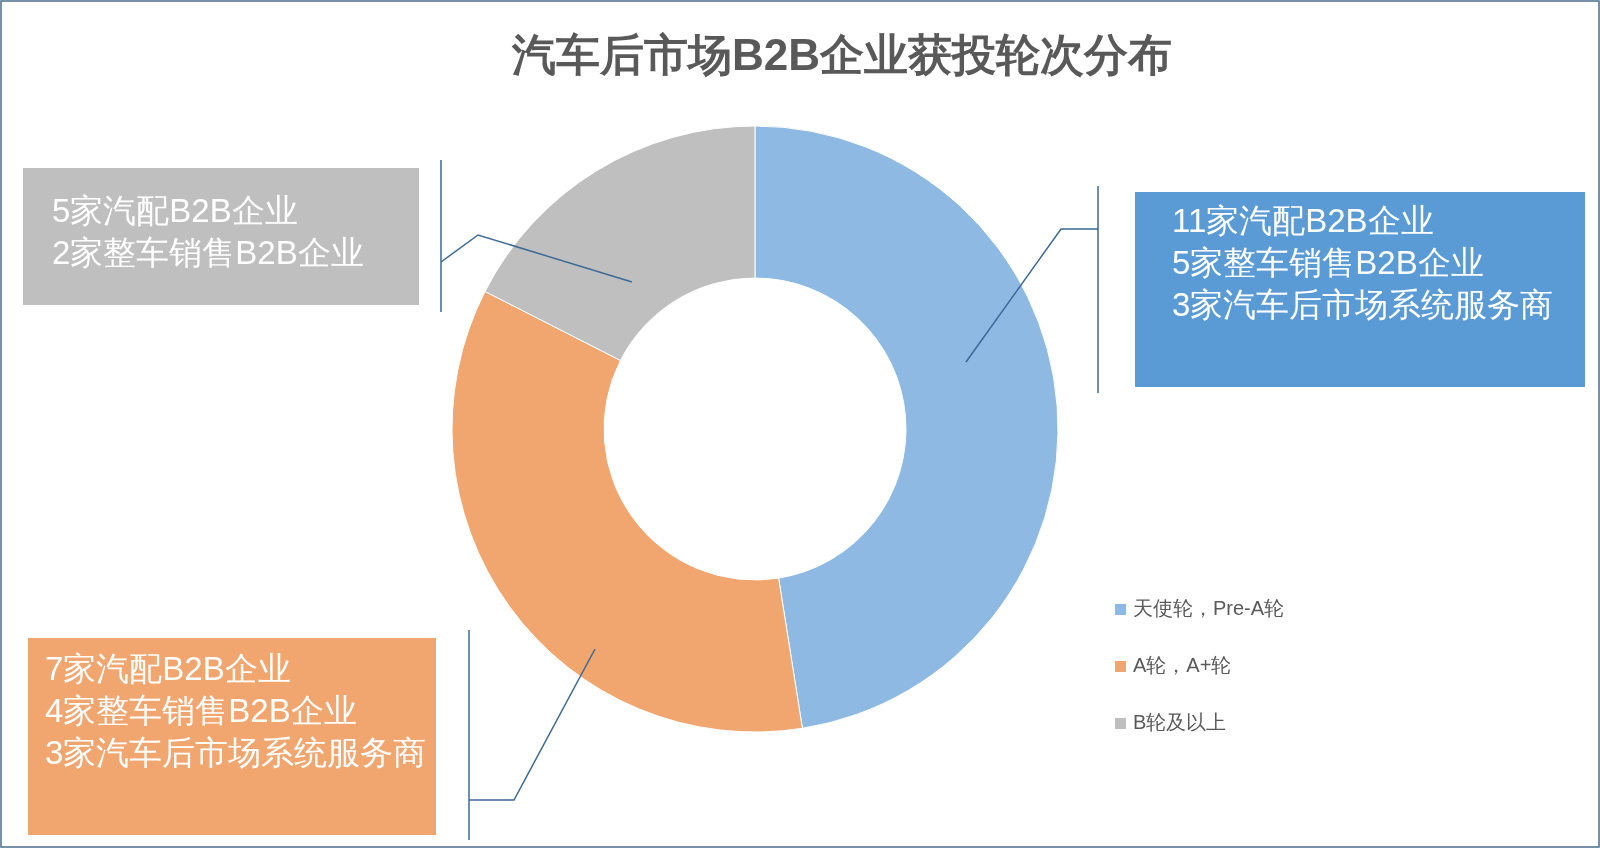  What do you see at coordinates (1182, 665) in the screenshot?
I see `legend-label: A轮，A+轮` at bounding box center [1182, 665].